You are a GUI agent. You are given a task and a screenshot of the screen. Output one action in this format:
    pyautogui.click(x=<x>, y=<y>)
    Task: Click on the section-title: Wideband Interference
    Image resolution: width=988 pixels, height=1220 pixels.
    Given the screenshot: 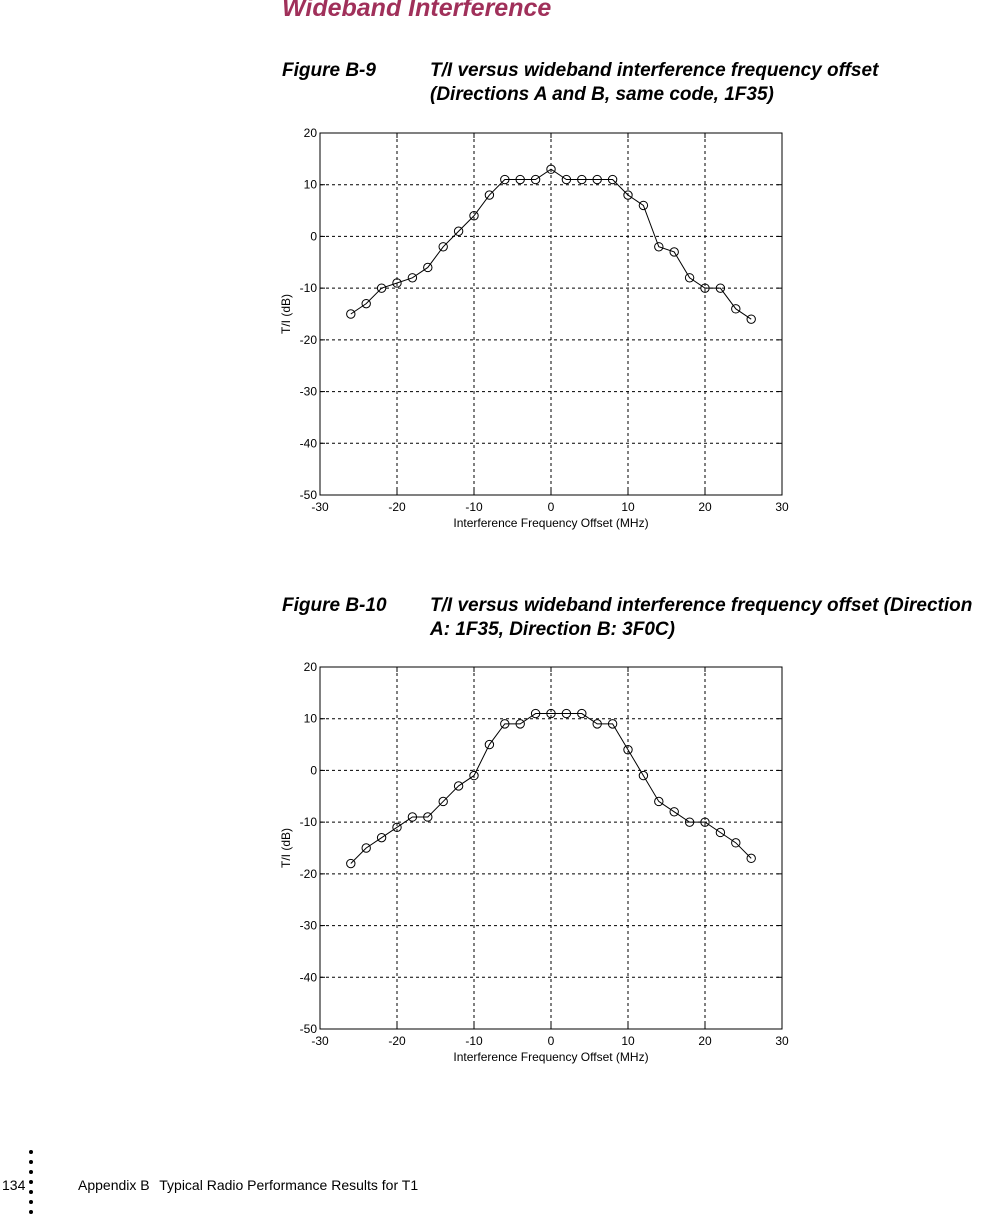 What is the action you would take?
    pyautogui.click(x=417, y=11)
    